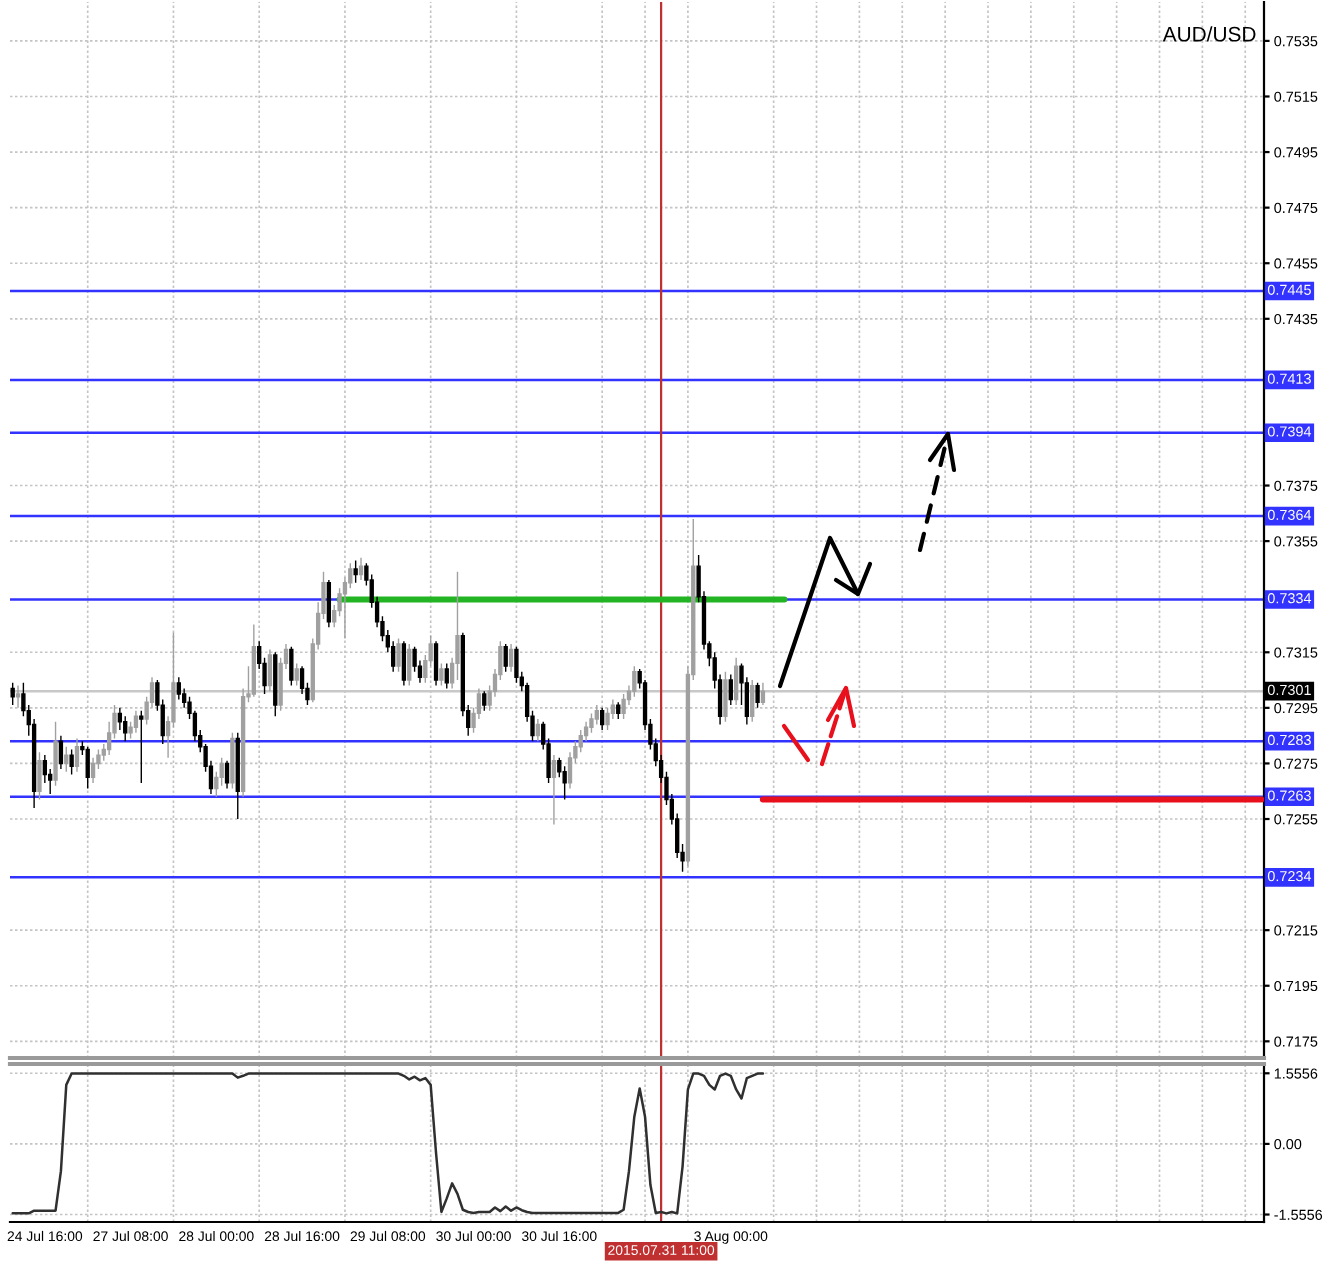  I want to click on text: AUD/USD, so click(1209, 34).